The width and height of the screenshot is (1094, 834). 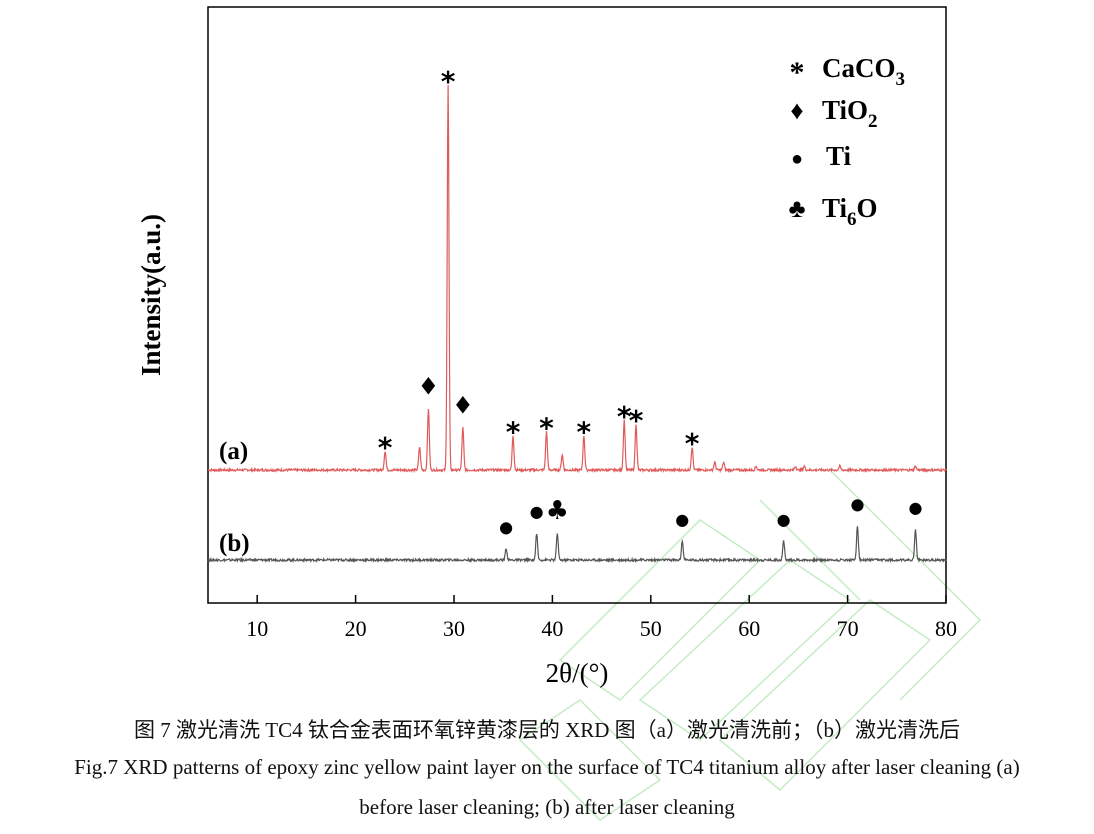 I want to click on x-axis-ticks: 10 20 30 40 50 60 70 80, so click(x=601, y=618).